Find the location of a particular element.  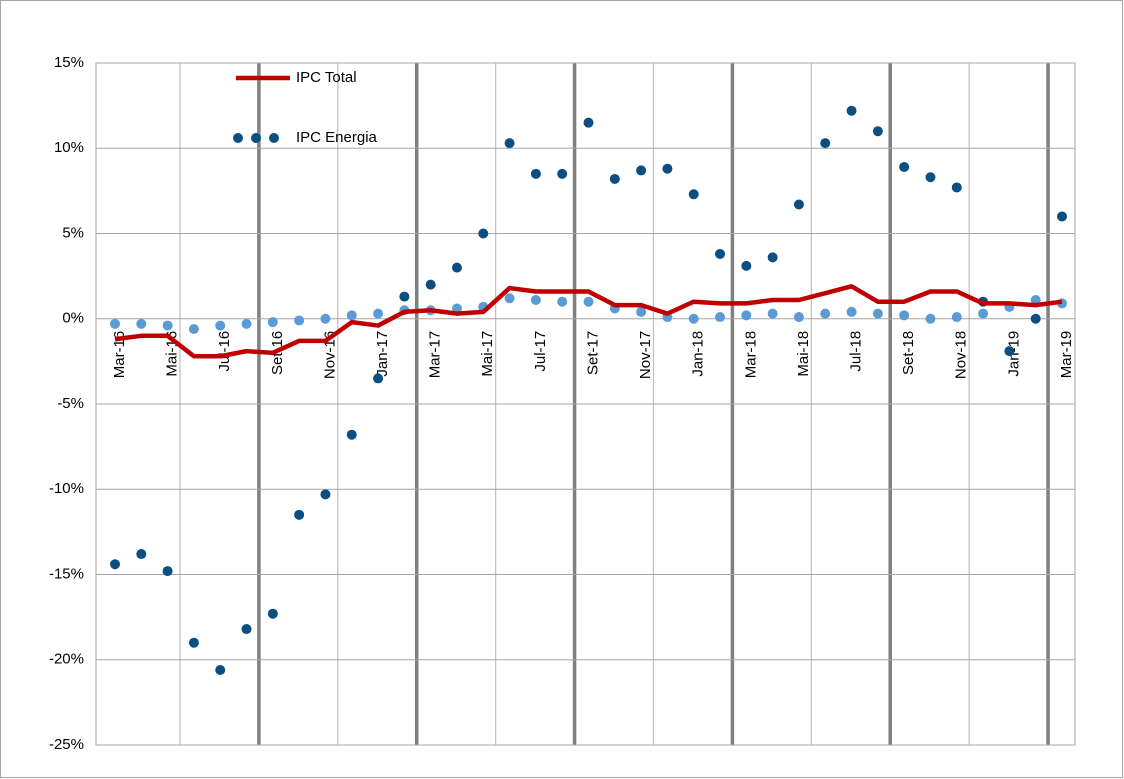

x-tick-label: Mar-18 is located at coordinates (750, 355).